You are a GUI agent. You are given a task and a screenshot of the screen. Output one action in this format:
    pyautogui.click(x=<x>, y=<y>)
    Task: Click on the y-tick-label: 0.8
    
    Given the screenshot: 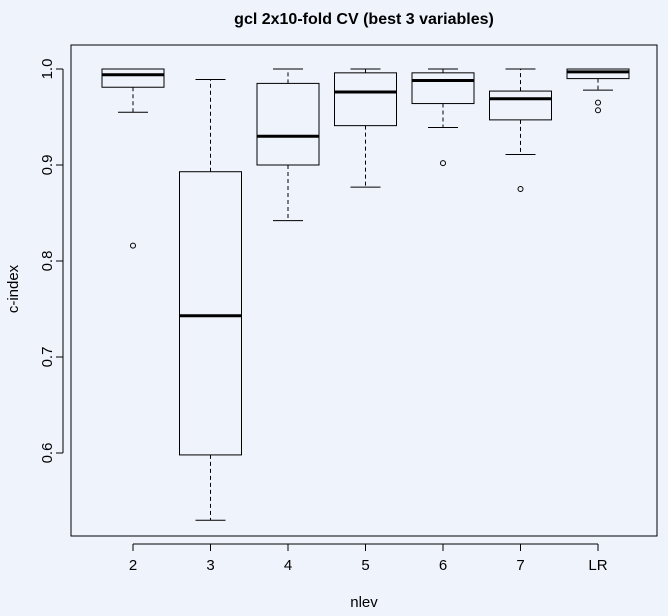 What is the action you would take?
    pyautogui.click(x=47, y=261)
    